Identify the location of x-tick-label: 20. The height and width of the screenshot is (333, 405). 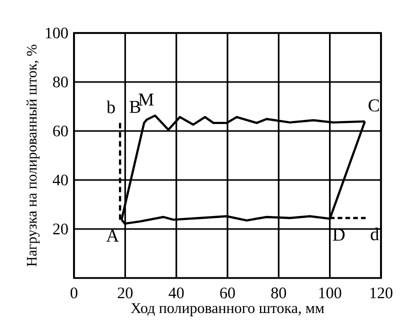
(125, 293).